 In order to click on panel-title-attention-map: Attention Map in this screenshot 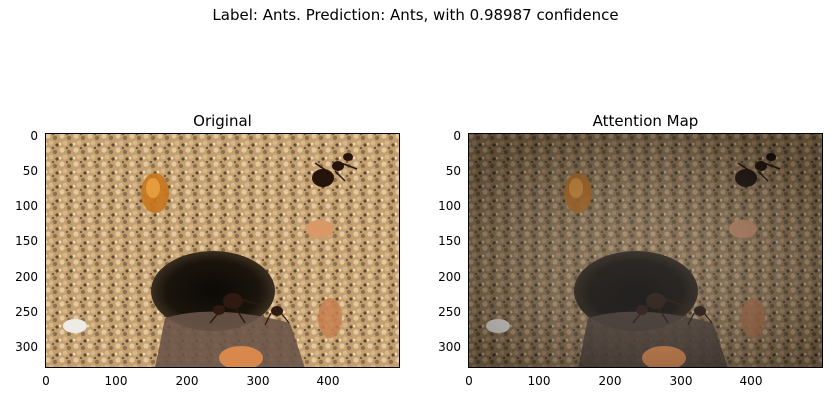, I will do `click(645, 121)`.